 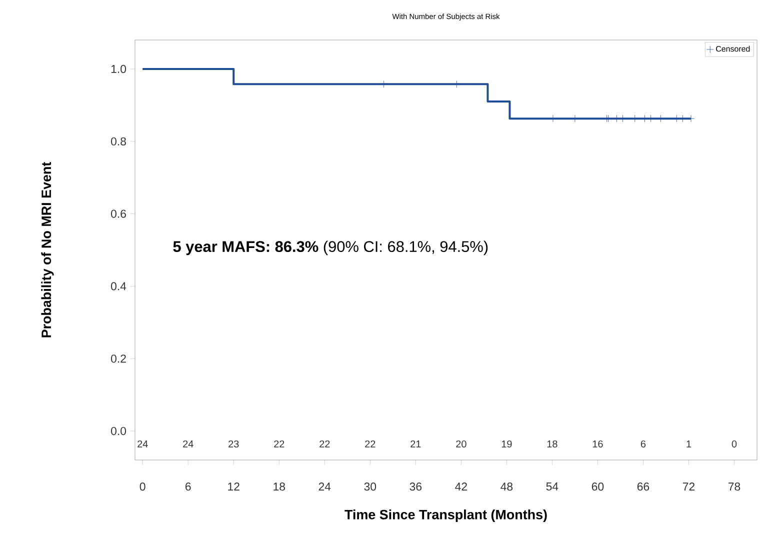 What do you see at coordinates (118, 358) in the screenshot?
I see `y-tick-label: 0.2` at bounding box center [118, 358].